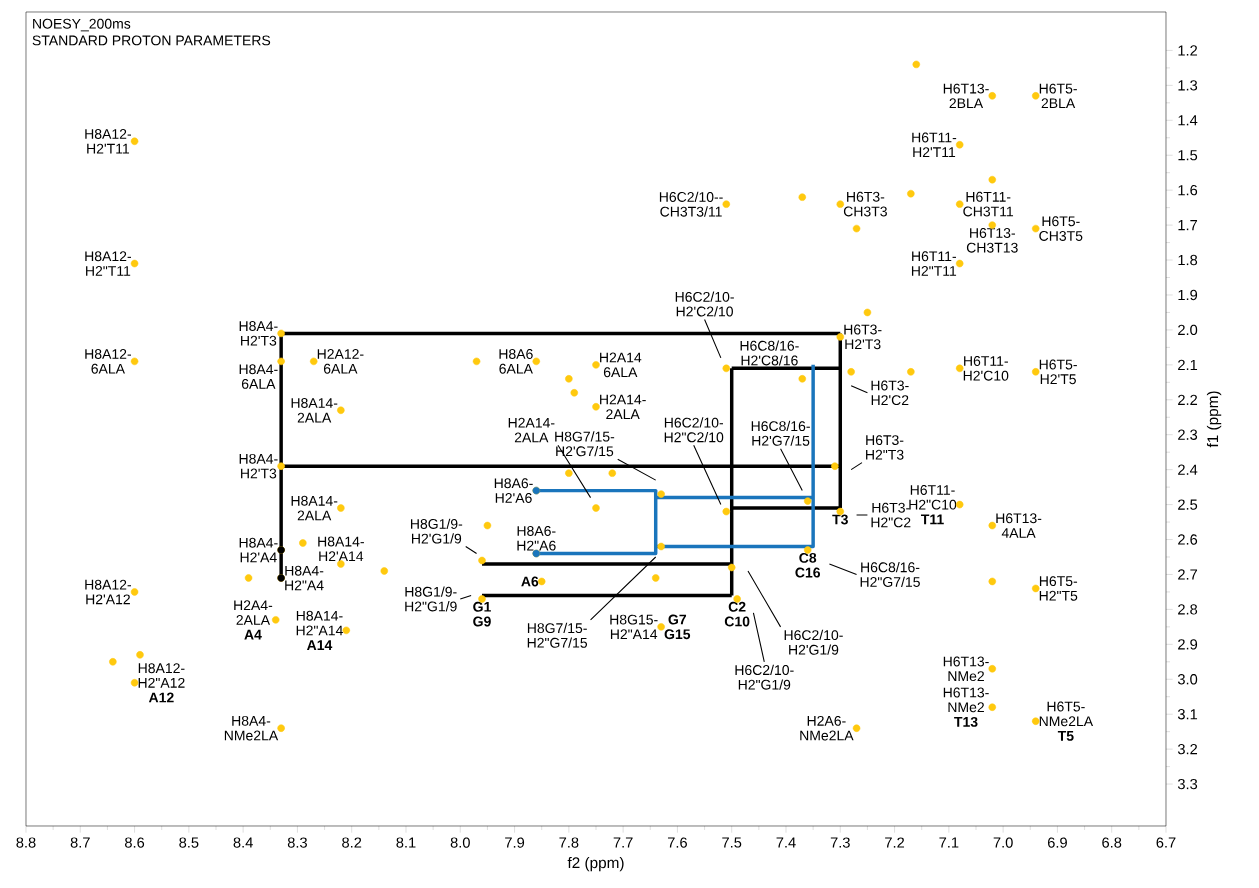  I want to click on y-tick-label: 1.3, so click(1188, 85).